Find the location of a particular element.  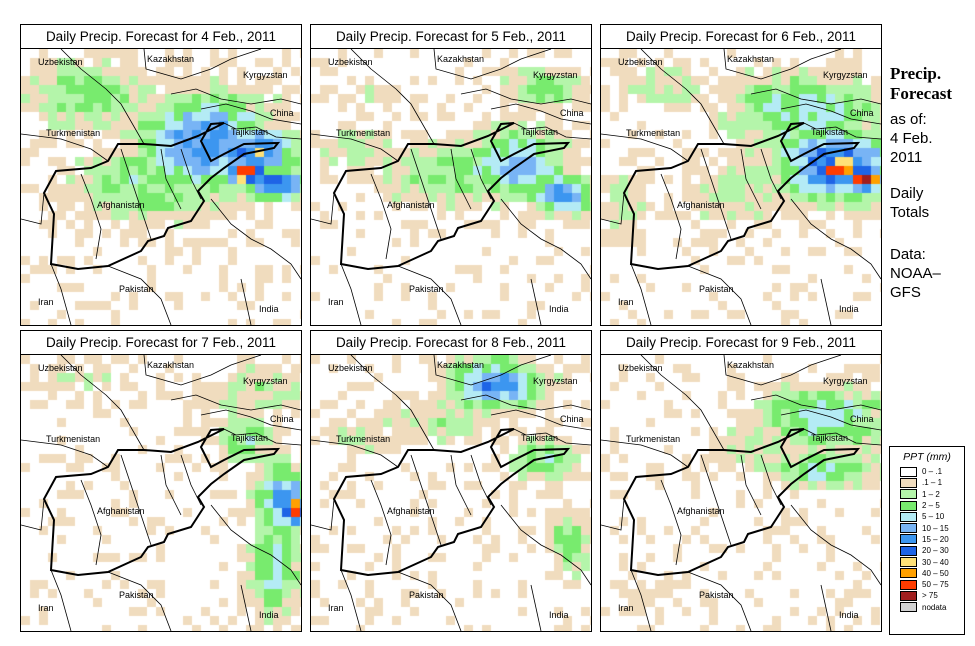

panel-title: Daily Precip. Forecast for 8 Feb., 2011 is located at coordinates (451, 343).